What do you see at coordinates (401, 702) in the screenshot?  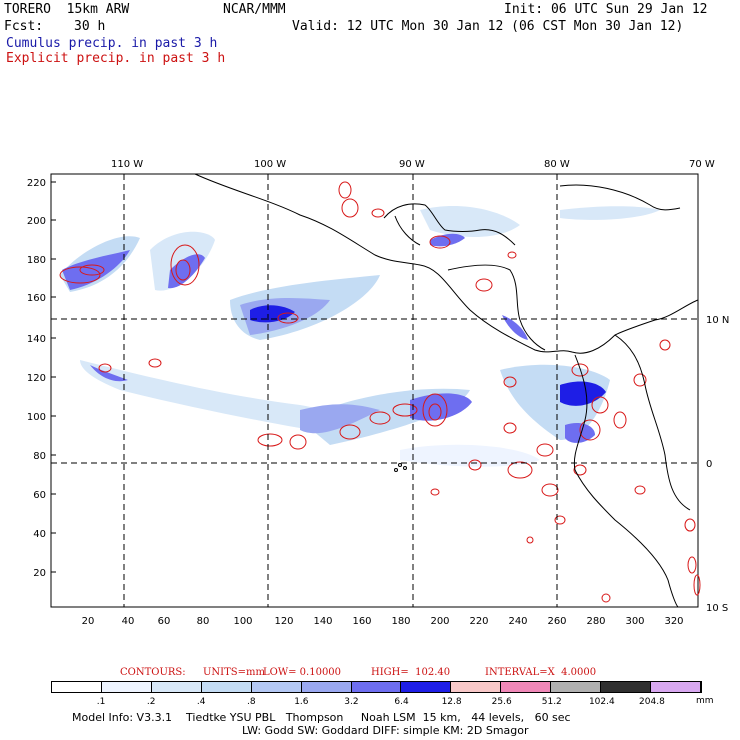 I see `color-legend-label: 6.4` at bounding box center [401, 702].